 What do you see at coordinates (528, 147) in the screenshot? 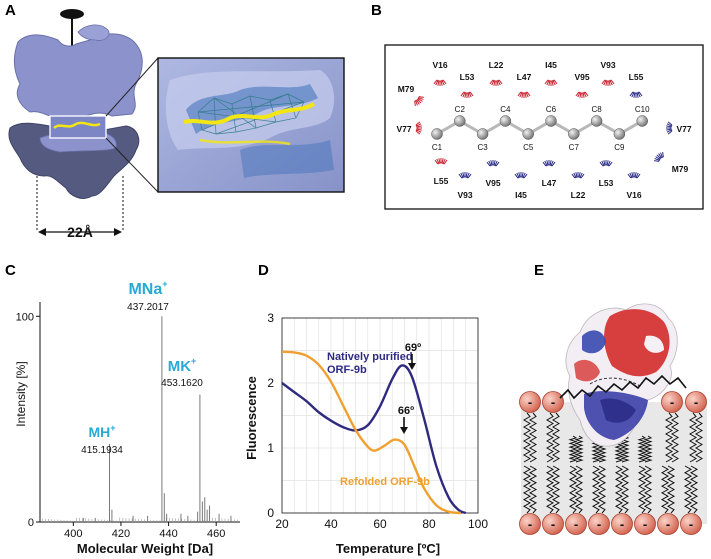
I see `carbon-label: C5` at bounding box center [528, 147].